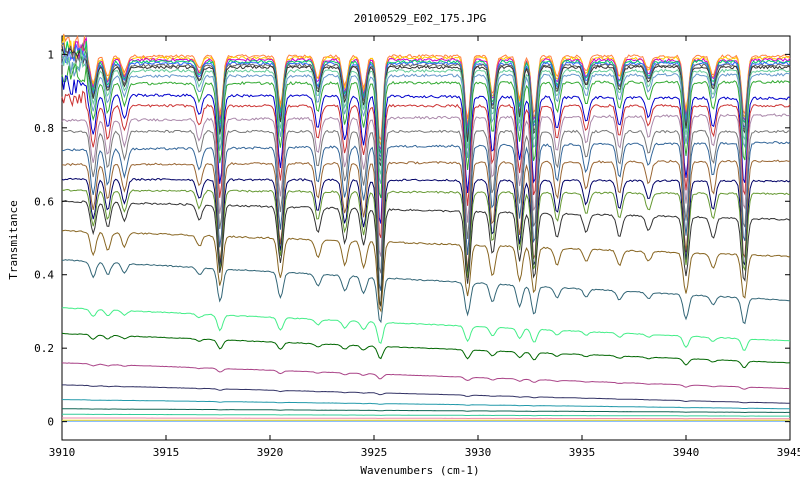  Describe the element at coordinates (50, 54) in the screenshot. I see `y-tick-label: 1` at that location.